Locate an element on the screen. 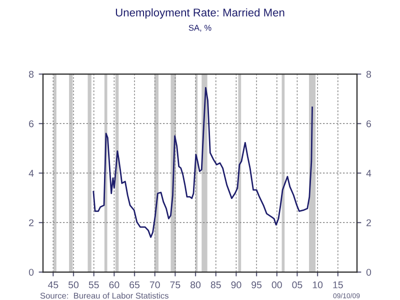 The height and width of the screenshot is (300, 400). y-tick-label: 0 is located at coordinates (31, 272).